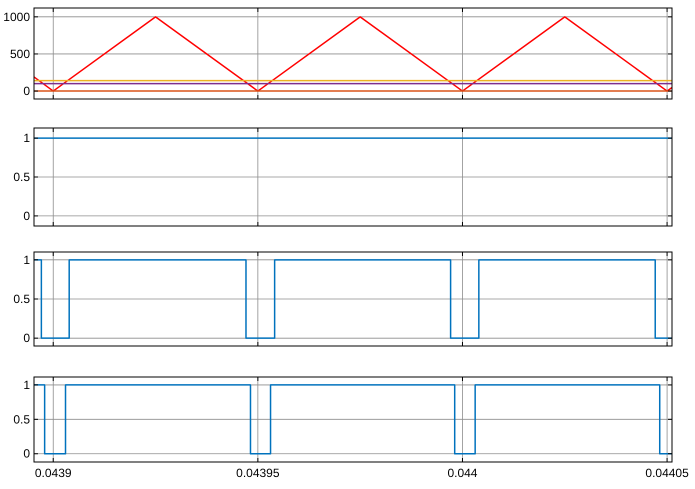 This screenshot has height=489, width=695. I want to click on x-tick-label: 0.04395, so click(258, 473).